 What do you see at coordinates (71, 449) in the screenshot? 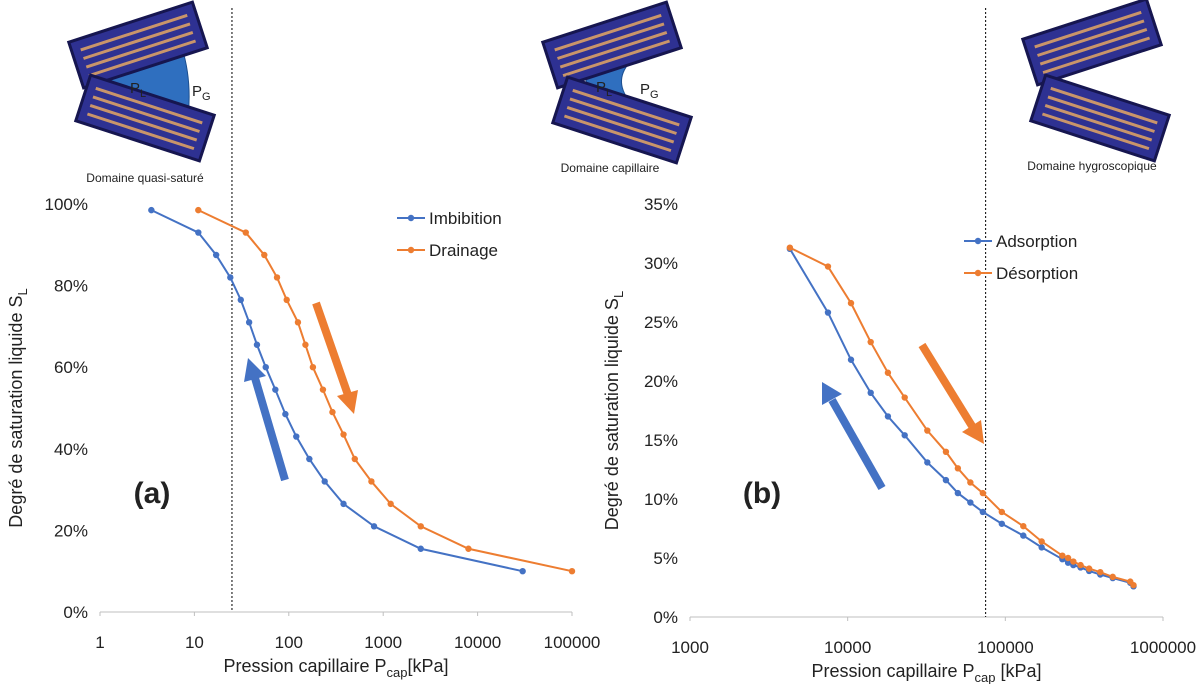
I see `y-tick-label: 40%` at bounding box center [71, 449].